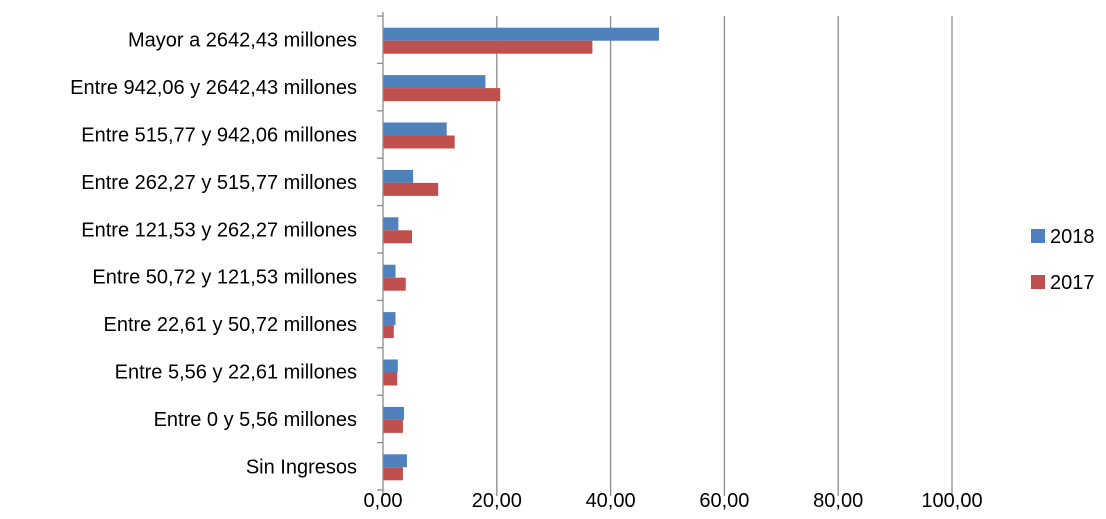 The width and height of the screenshot is (1106, 519). What do you see at coordinates (301, 467) in the screenshot?
I see `category-label: Sin Ingresos` at bounding box center [301, 467].